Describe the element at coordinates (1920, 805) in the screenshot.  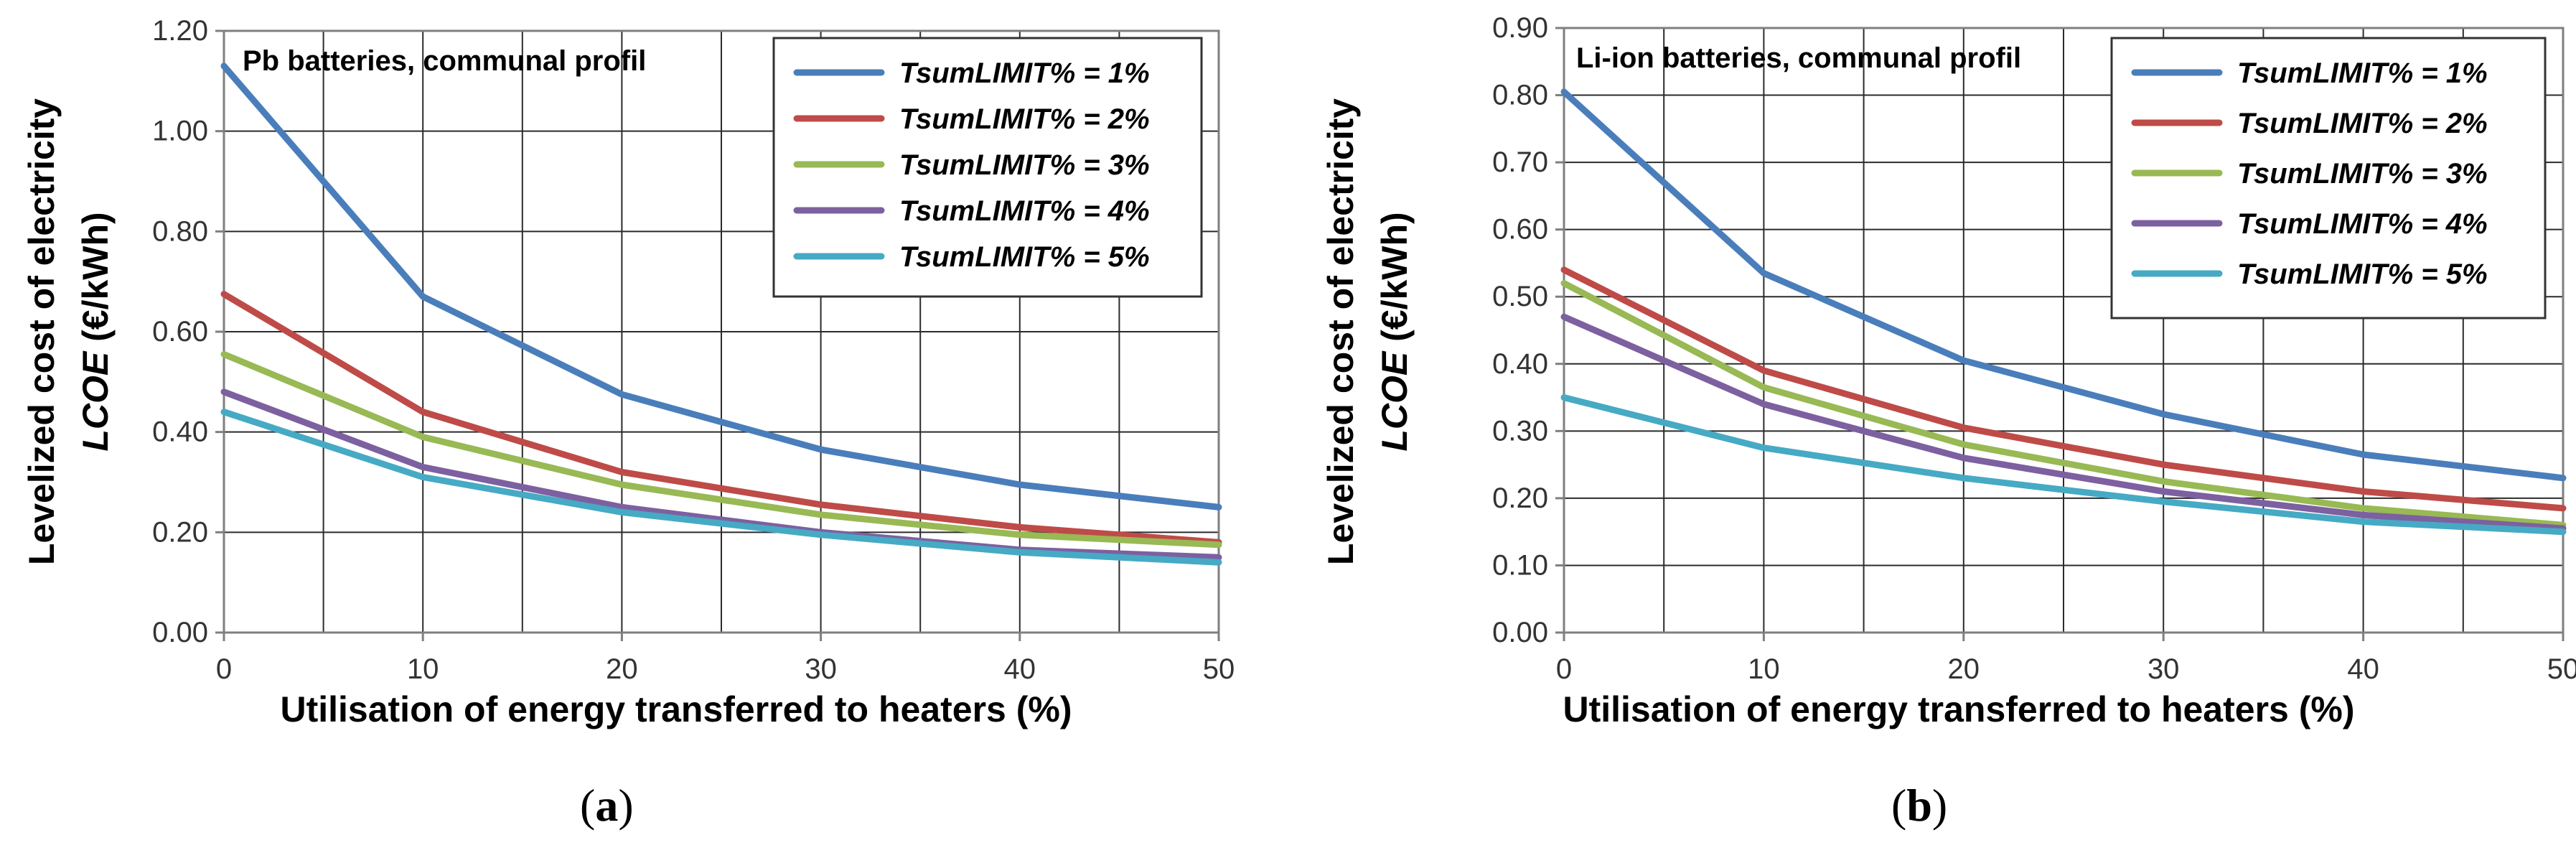
I see `panel-label-b: (b)` at that location.